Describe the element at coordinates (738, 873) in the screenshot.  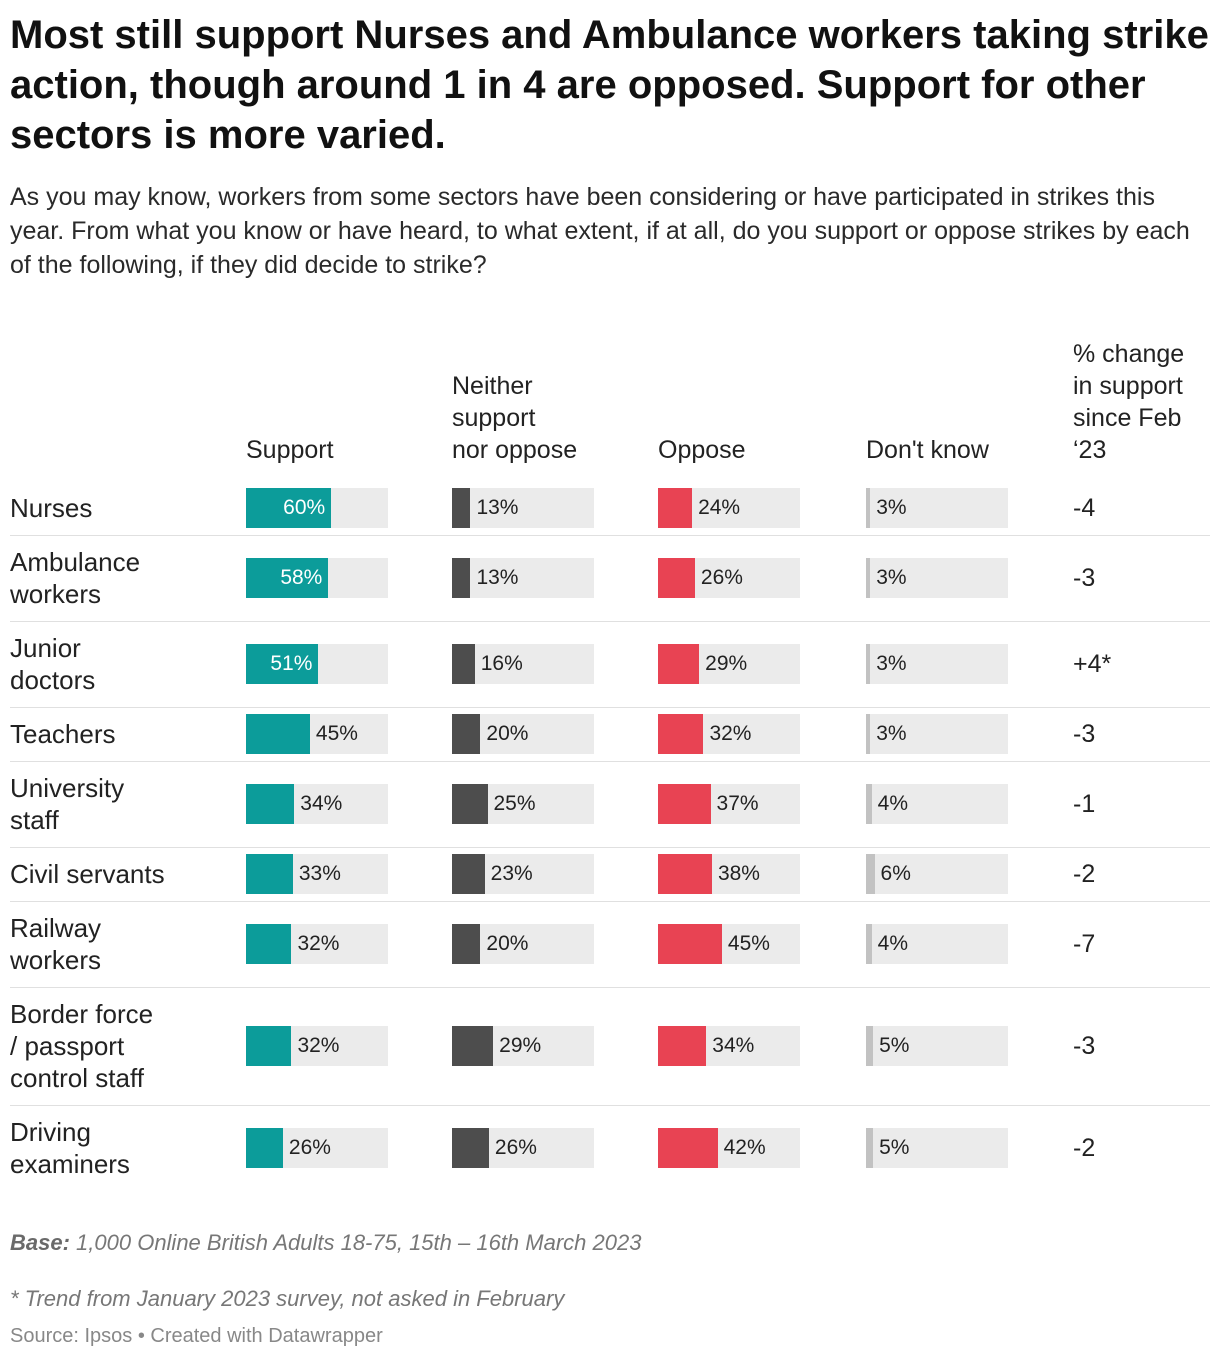
I see `bar-value-label: 38%` at that location.